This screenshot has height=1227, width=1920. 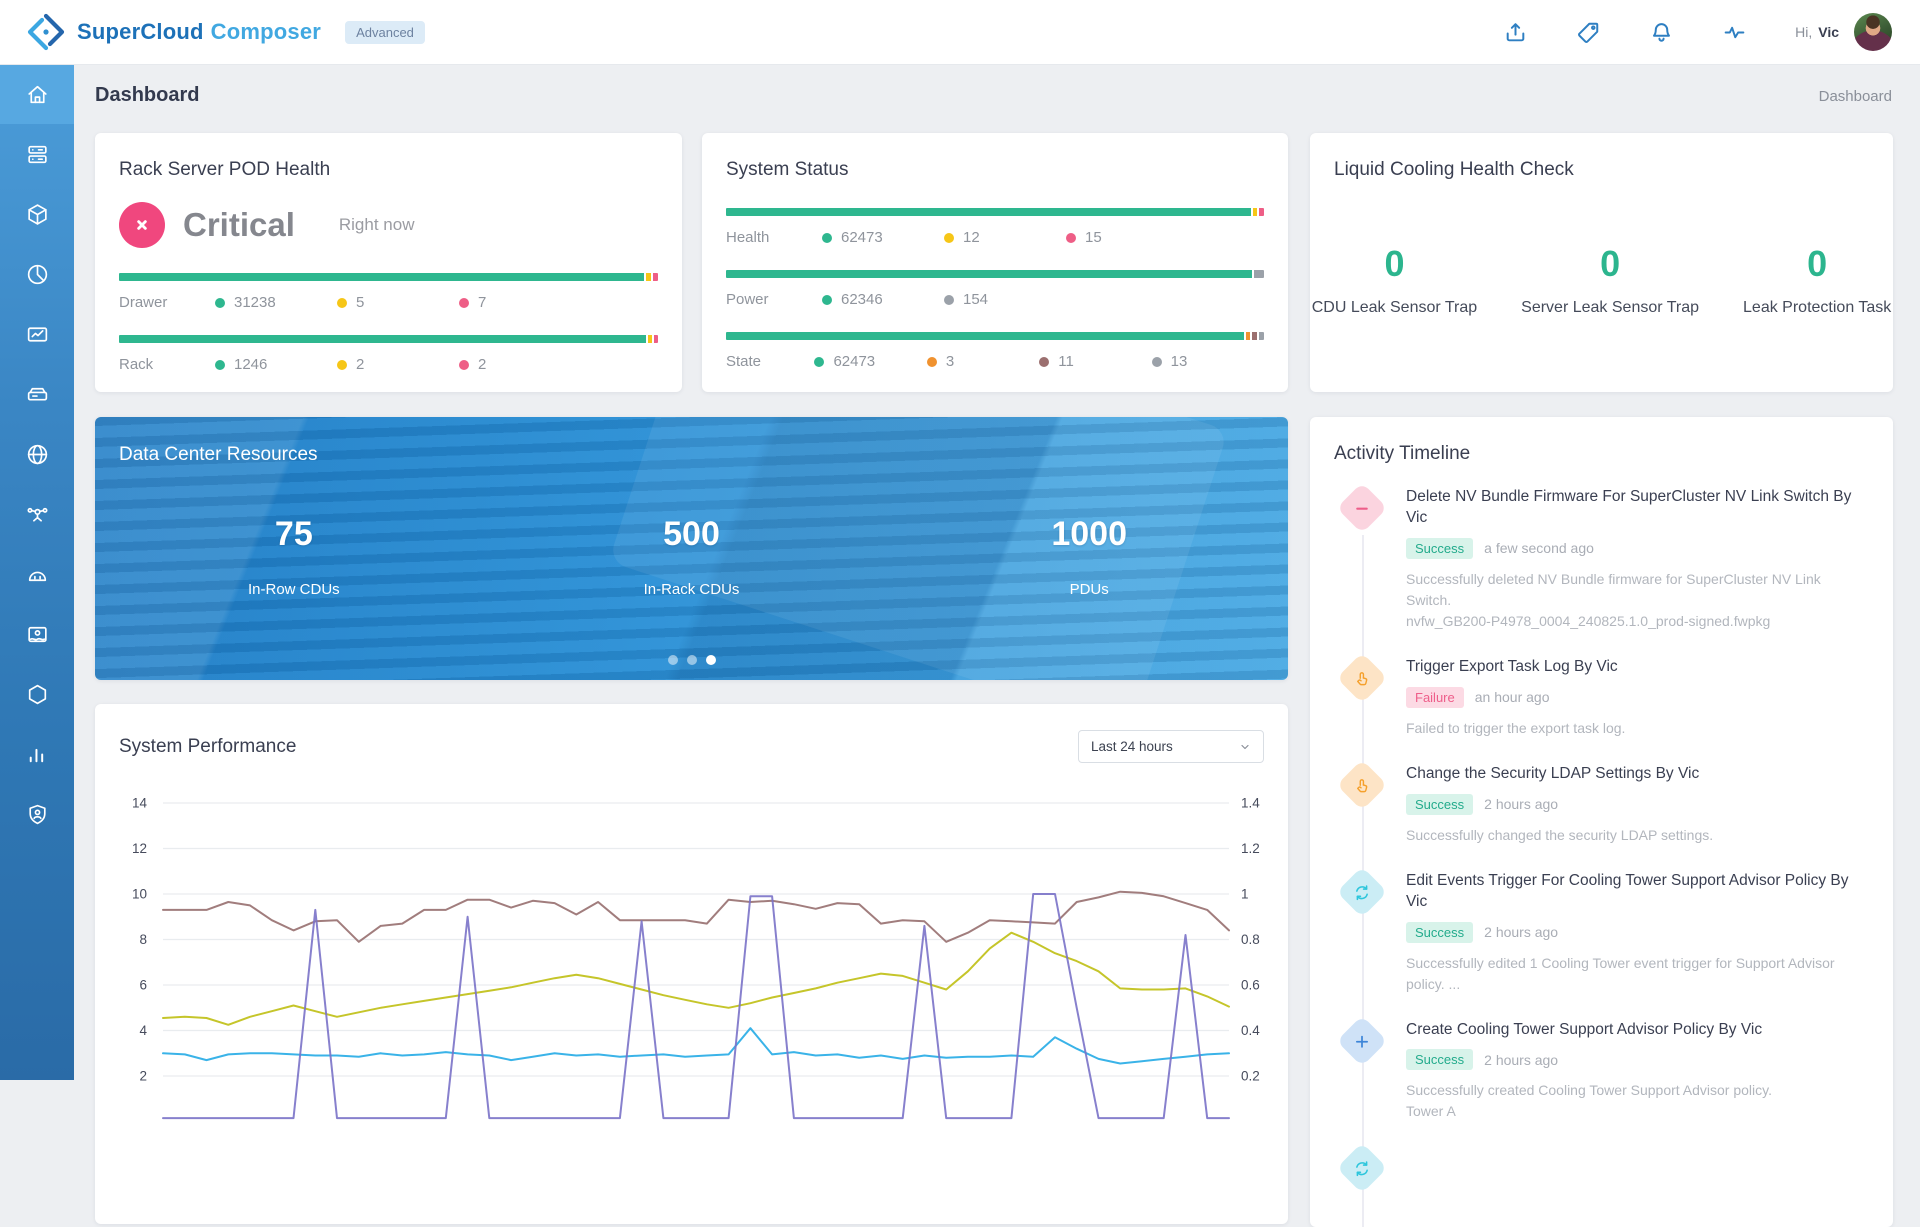 I want to click on status-row-rack: Rack 1246 2 2, so click(x=388, y=364).